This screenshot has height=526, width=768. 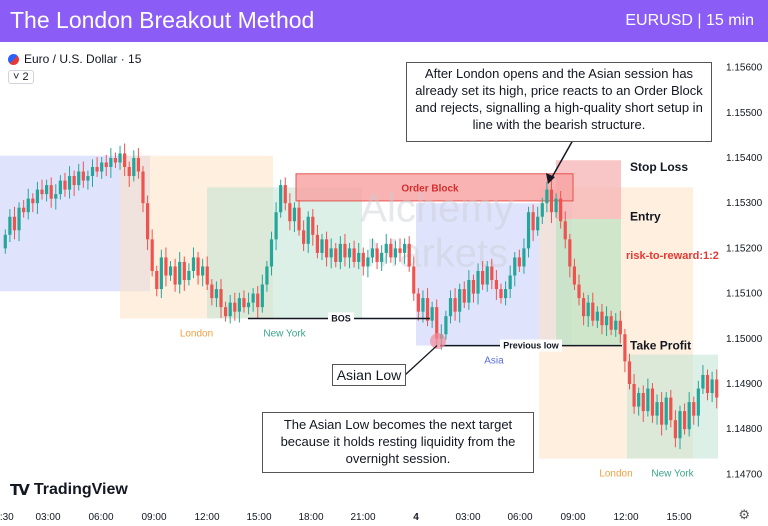 I want to click on y-tick-label-0: 1.14700, so click(x=744, y=474).